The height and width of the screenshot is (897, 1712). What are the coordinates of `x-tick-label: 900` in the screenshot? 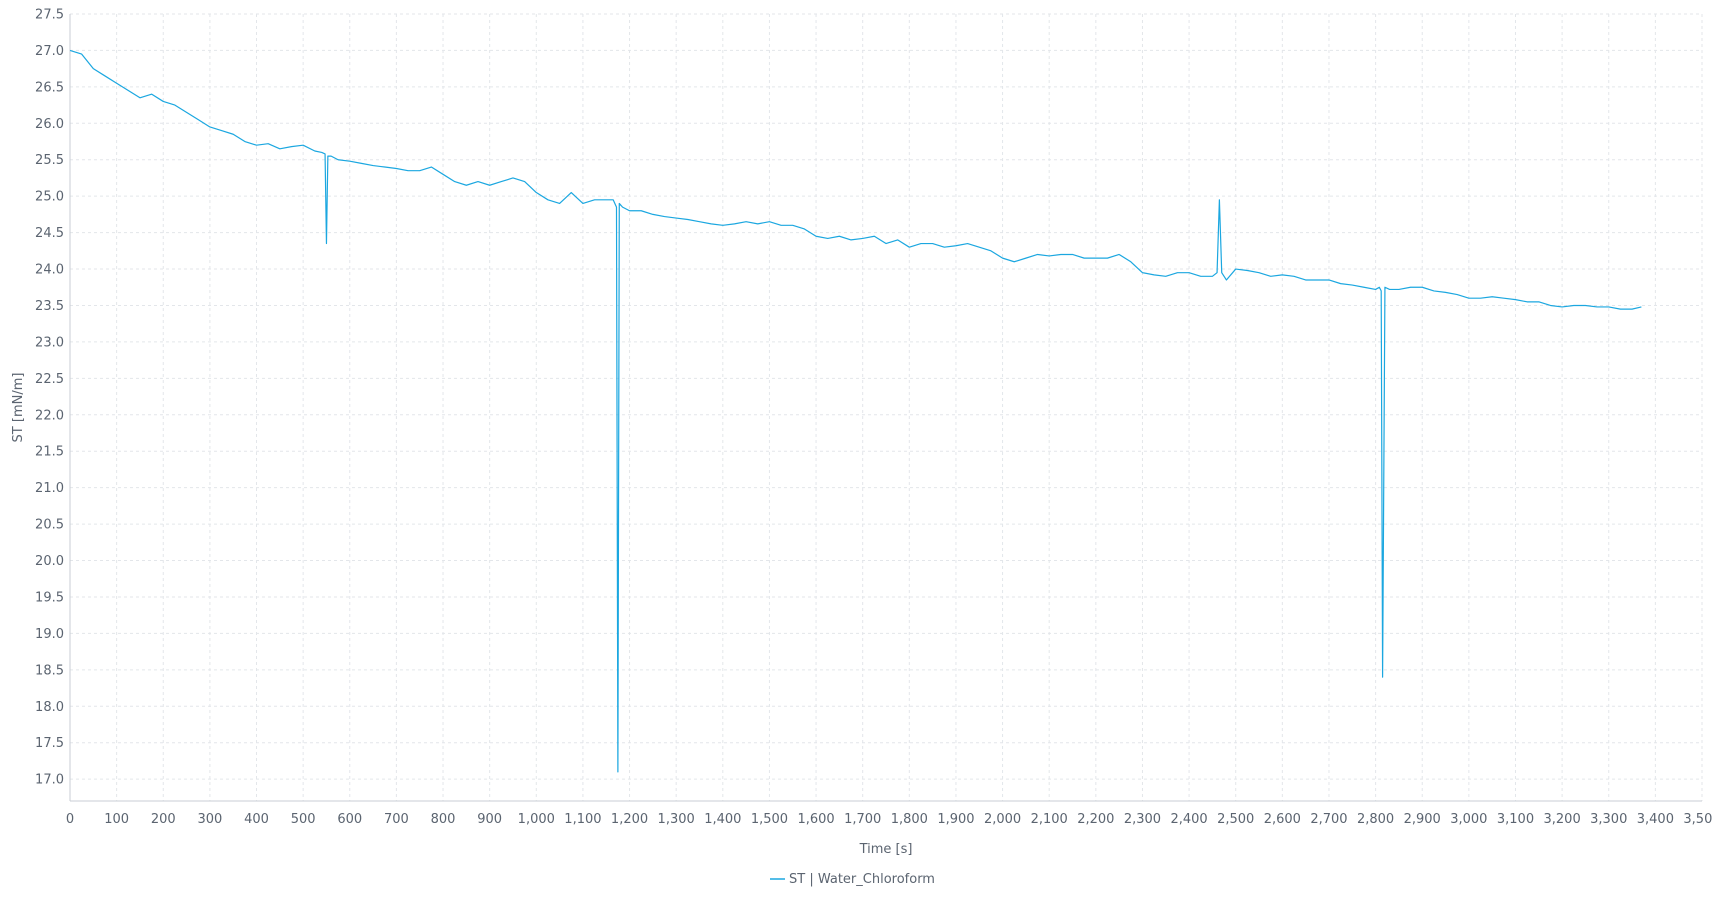 It's located at (489, 819).